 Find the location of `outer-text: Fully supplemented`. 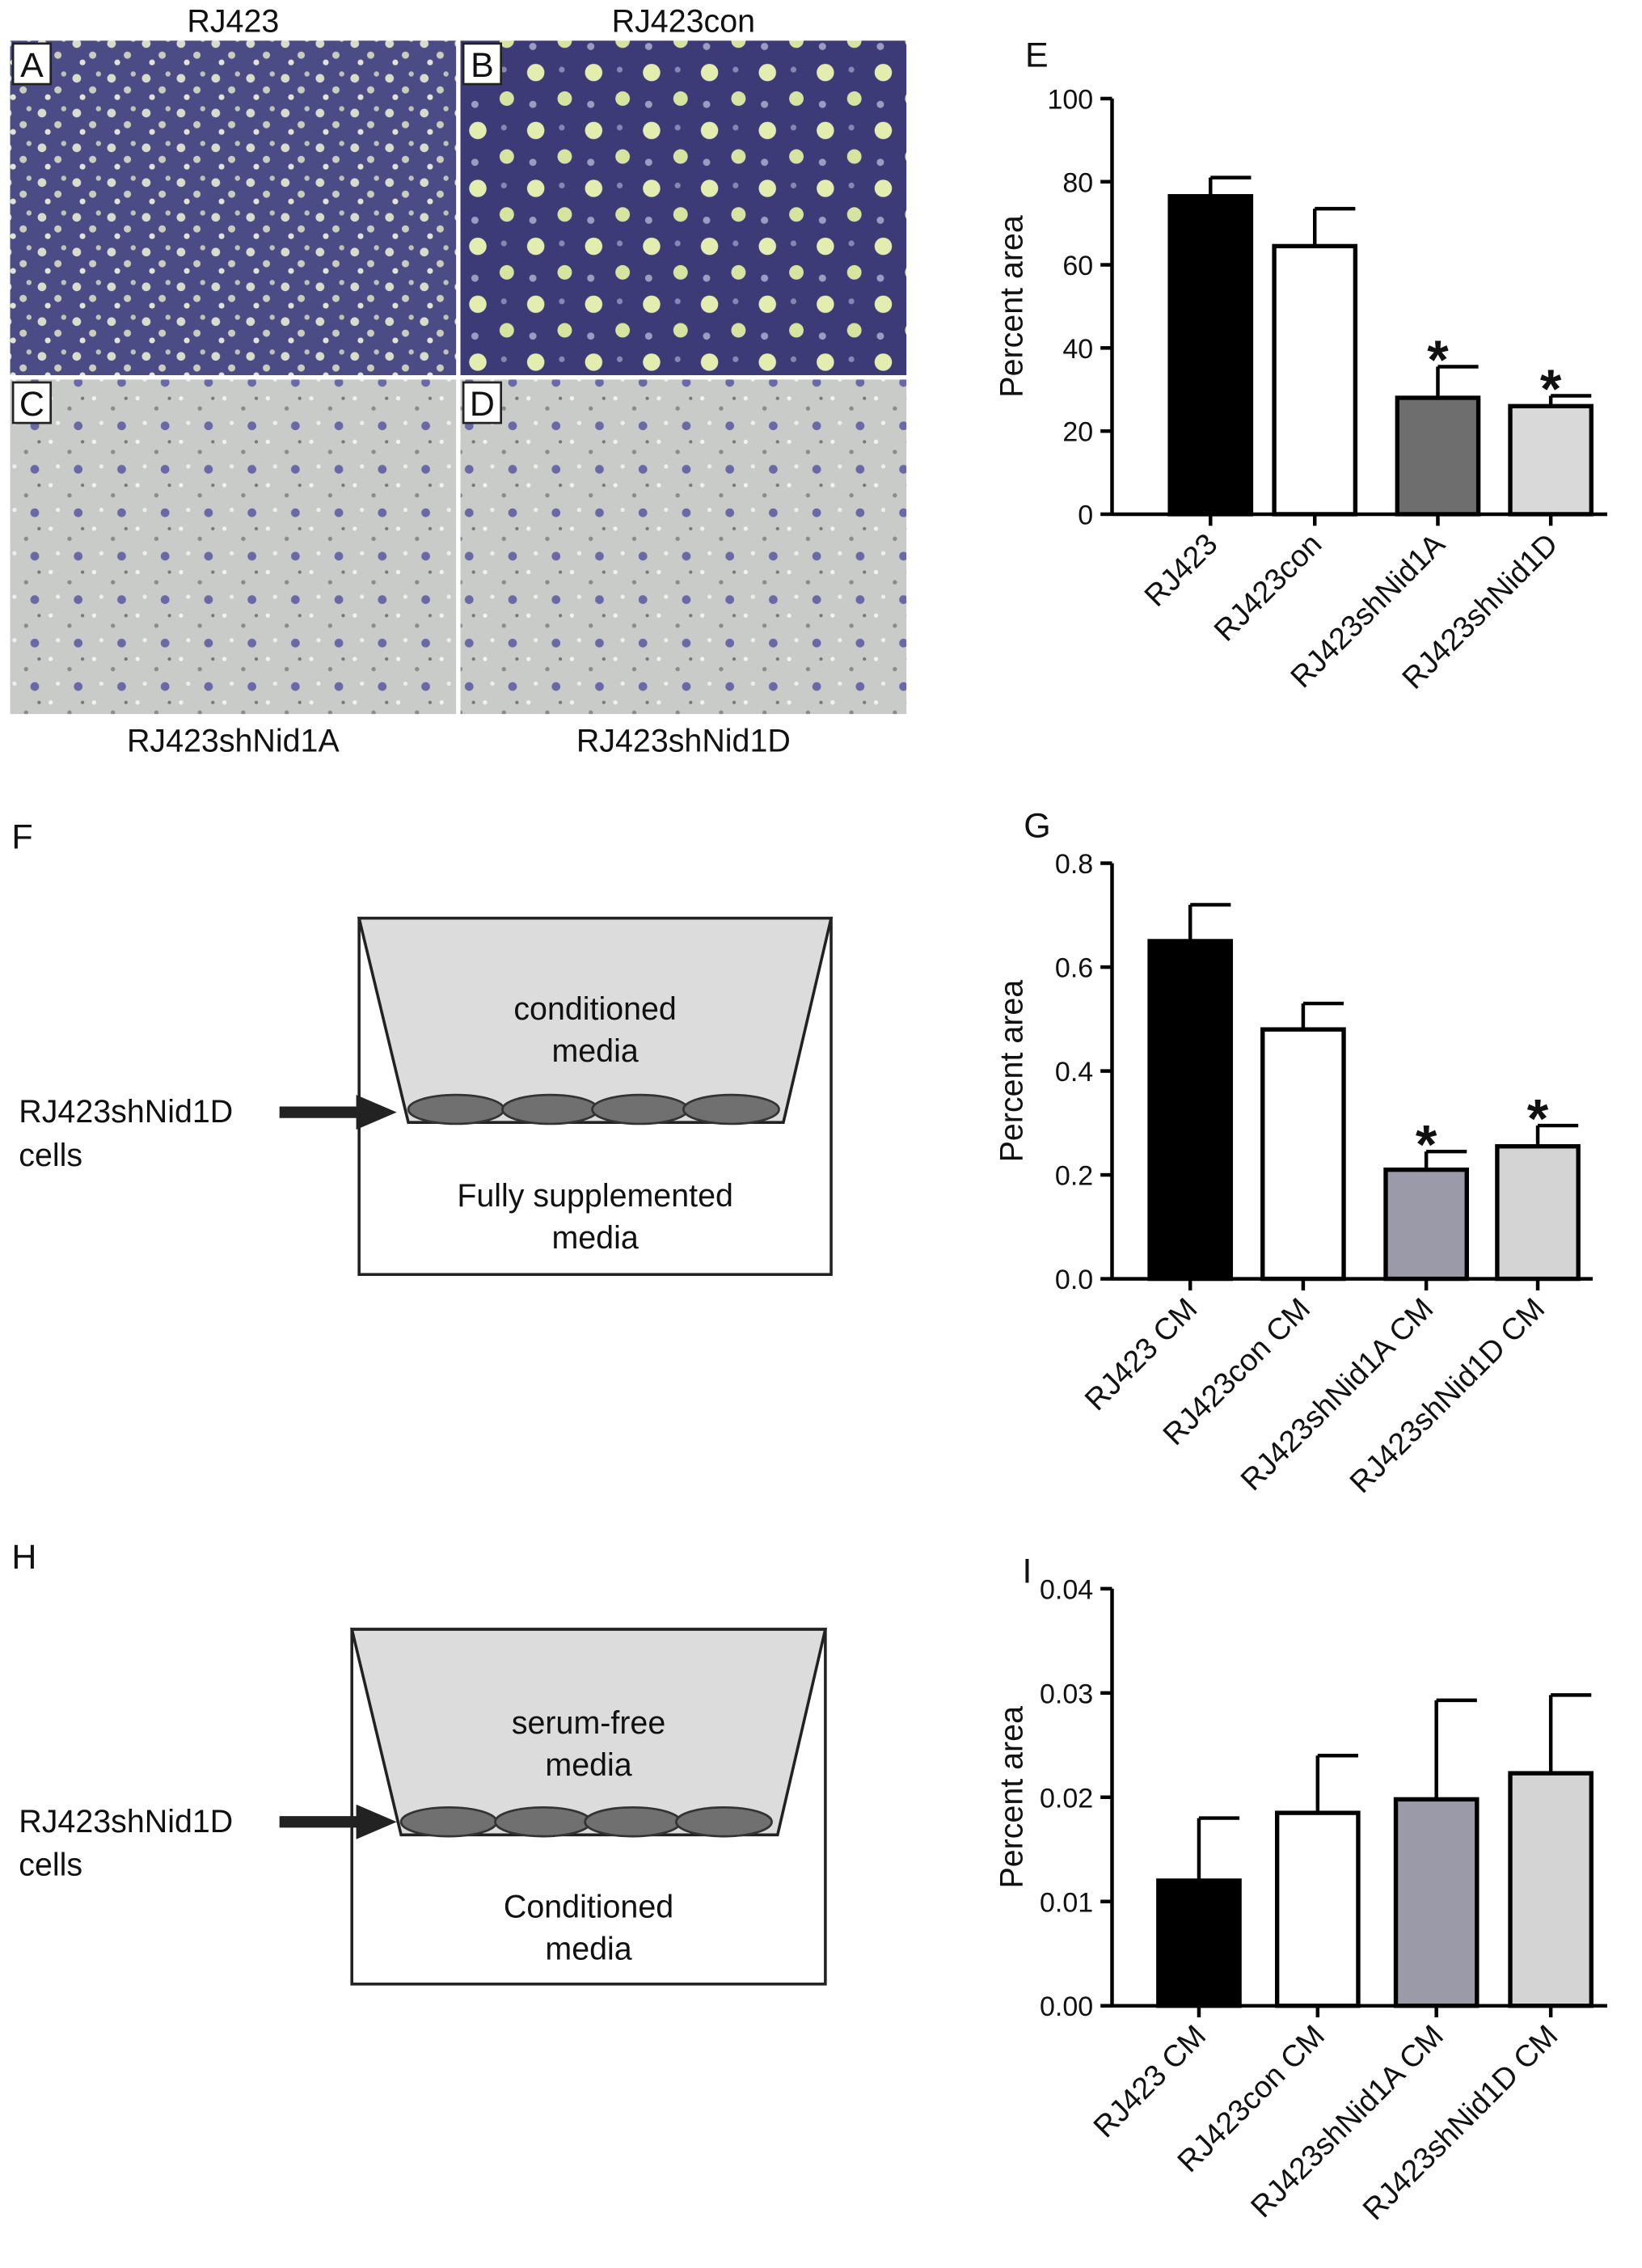

outer-text: Fully supplemented is located at coordinates (595, 1196).